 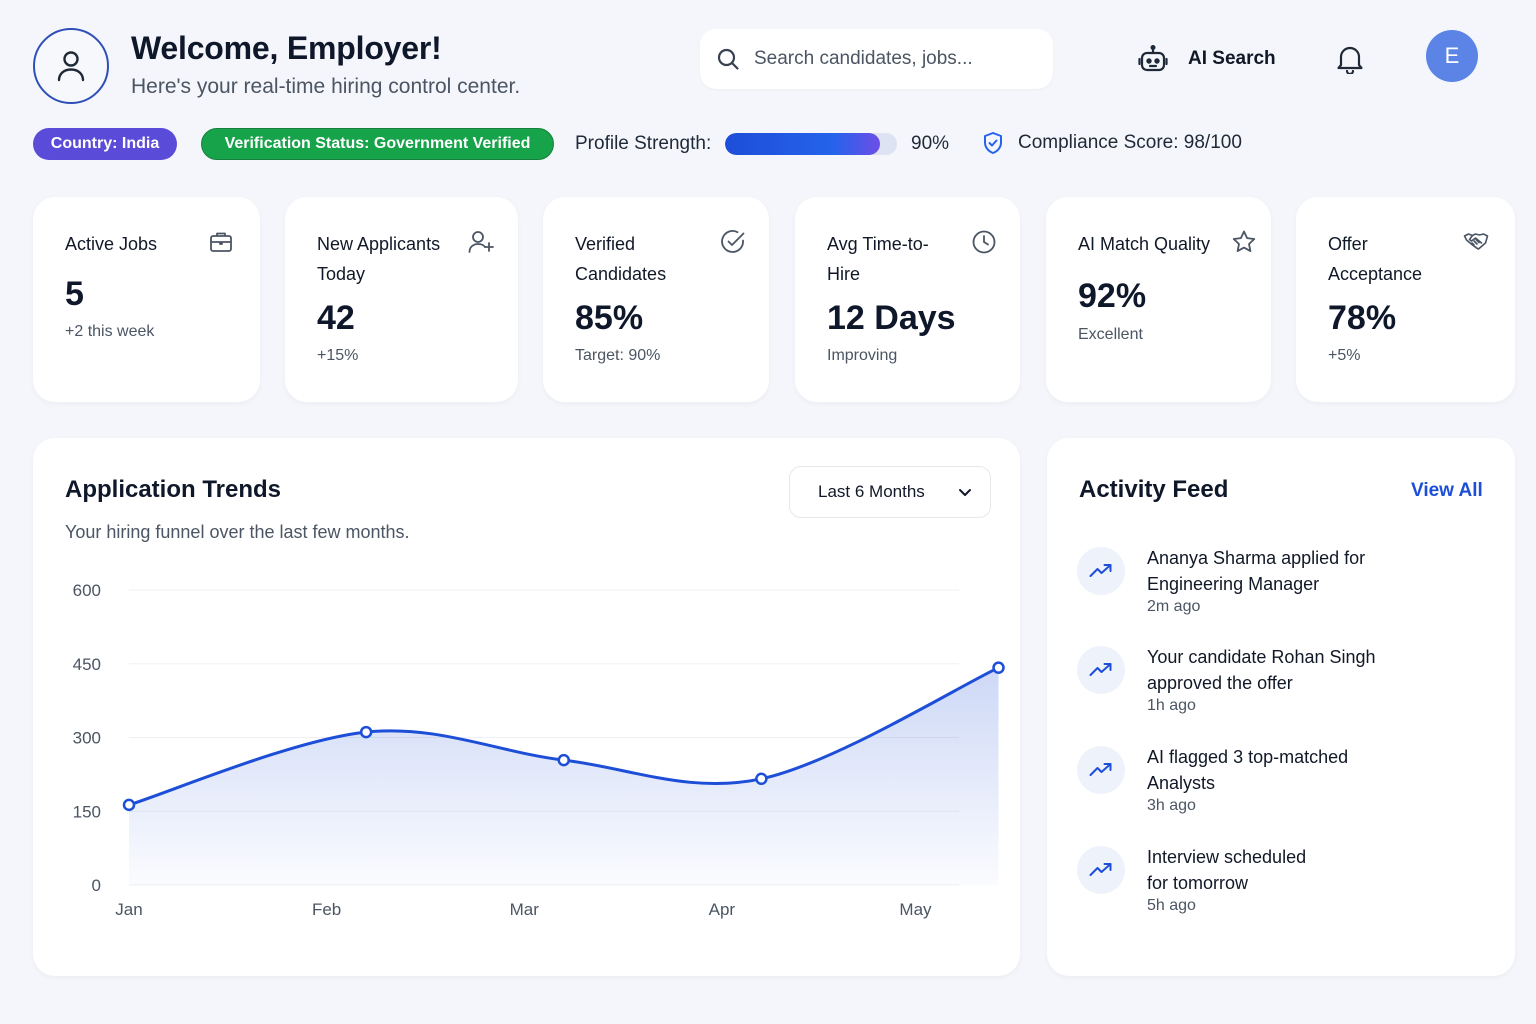 I want to click on stat-label: New Applicants Today, so click(x=379, y=259).